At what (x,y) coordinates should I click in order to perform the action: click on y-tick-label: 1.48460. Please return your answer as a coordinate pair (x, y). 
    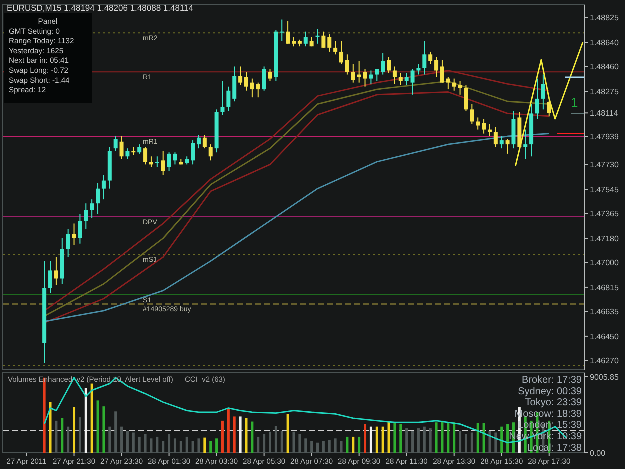
    Looking at the image, I should click on (605, 67).